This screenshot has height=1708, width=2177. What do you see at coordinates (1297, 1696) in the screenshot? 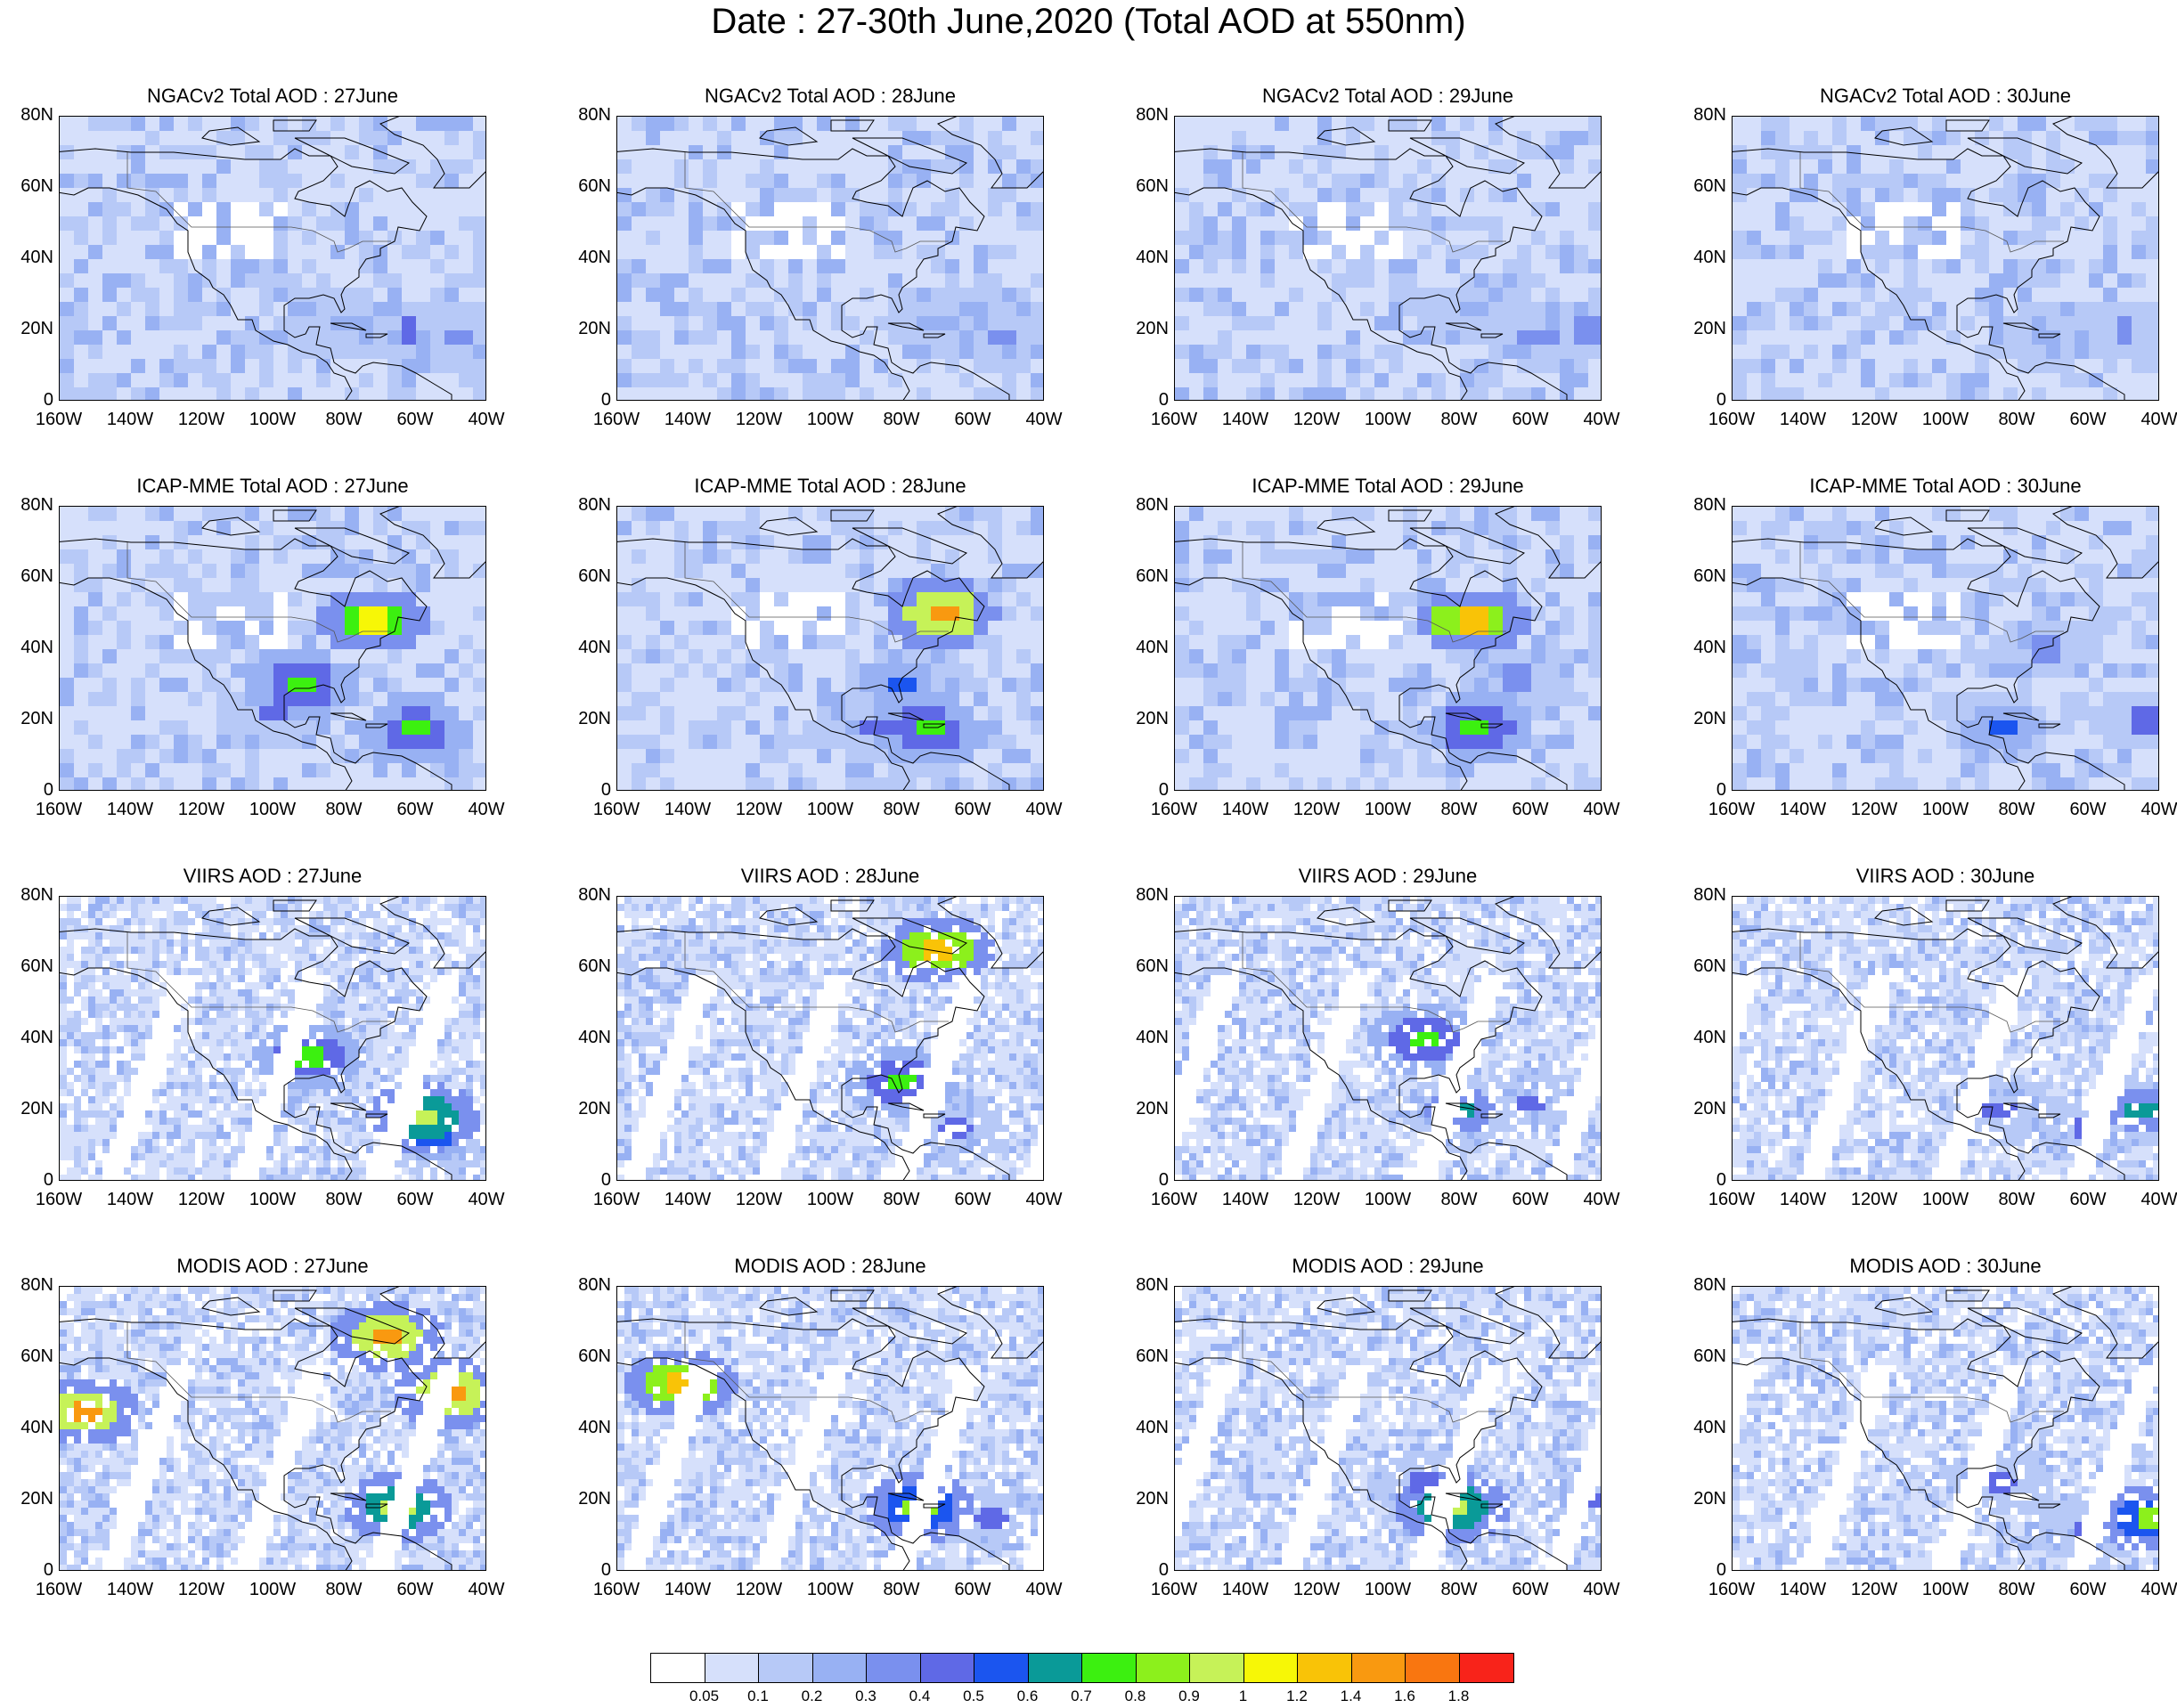
I see `colorbar-label: 1.2` at bounding box center [1297, 1696].